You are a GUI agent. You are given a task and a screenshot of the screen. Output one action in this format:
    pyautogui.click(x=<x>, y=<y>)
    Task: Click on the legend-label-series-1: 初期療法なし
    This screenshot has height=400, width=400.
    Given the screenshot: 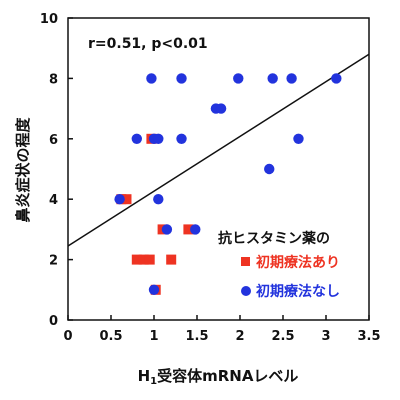 What is the action you would take?
    pyautogui.click(x=298, y=291)
    